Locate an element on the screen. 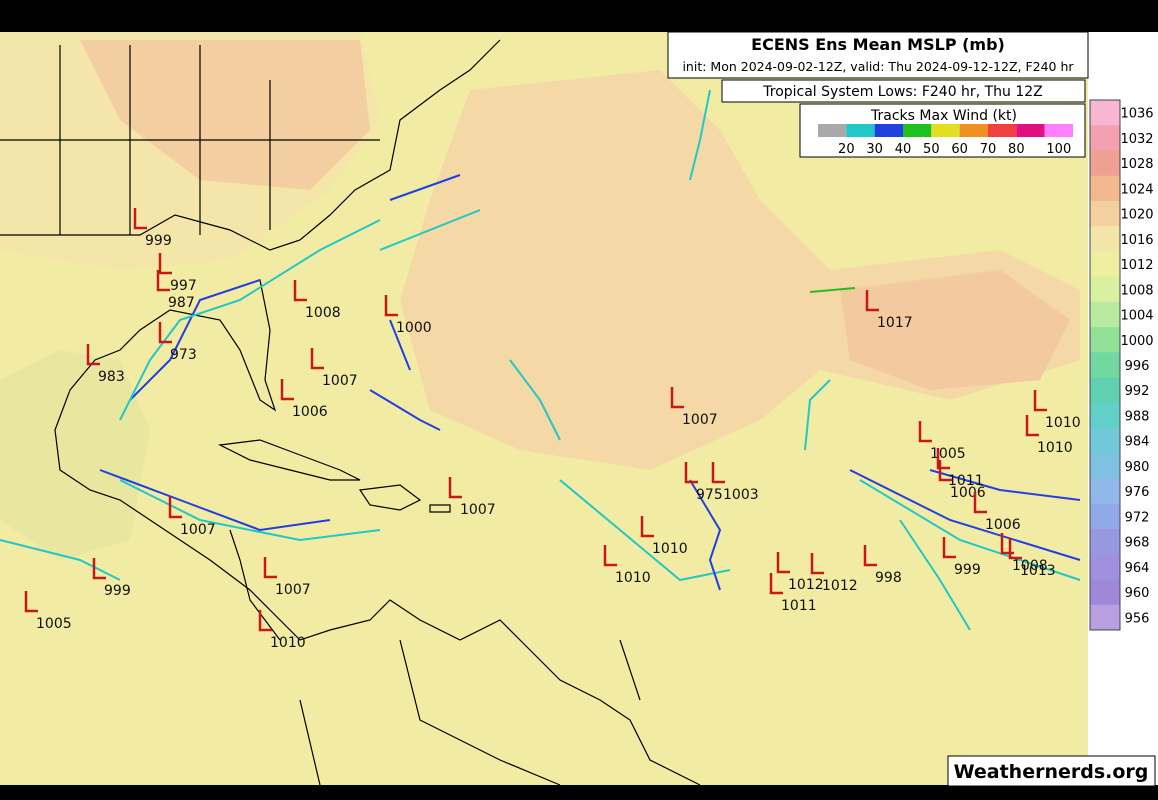 Image resolution: width=1158 pixels, height=800 pixels. colorbar-label: 1012 is located at coordinates (1136, 265).